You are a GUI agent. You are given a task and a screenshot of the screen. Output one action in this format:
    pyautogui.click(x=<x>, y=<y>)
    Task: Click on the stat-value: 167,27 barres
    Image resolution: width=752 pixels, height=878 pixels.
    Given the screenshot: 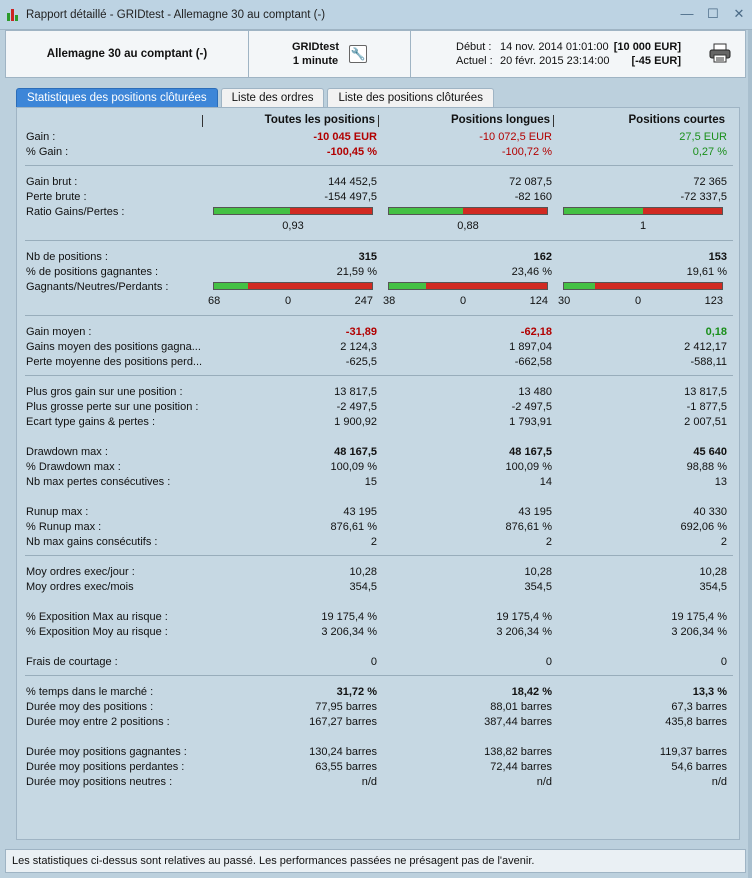 What is the action you would take?
    pyautogui.click(x=343, y=722)
    